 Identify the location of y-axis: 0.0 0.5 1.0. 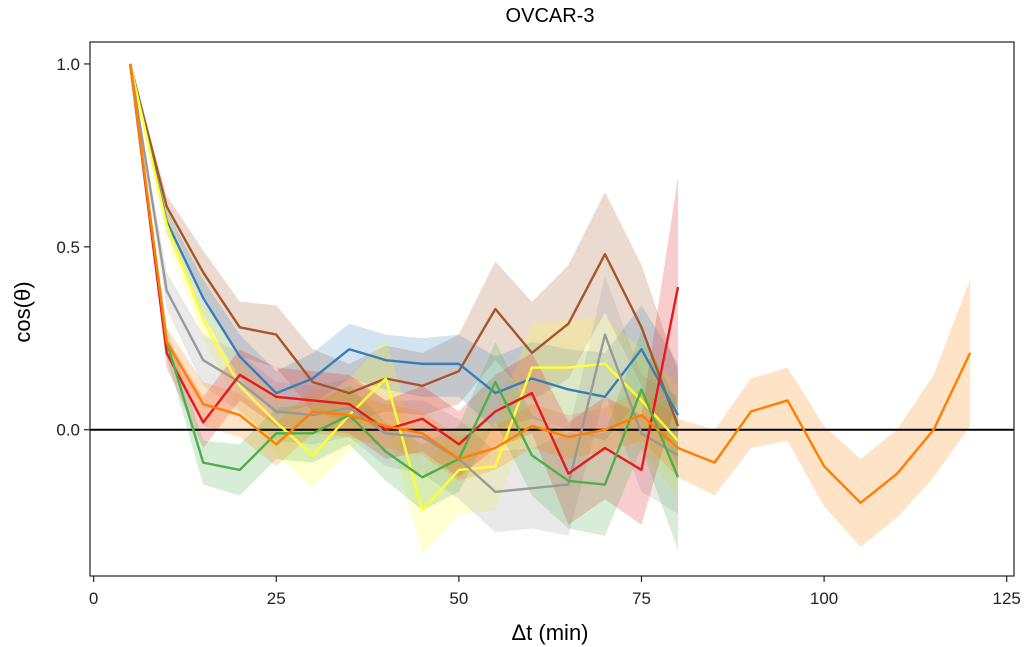
(73, 247).